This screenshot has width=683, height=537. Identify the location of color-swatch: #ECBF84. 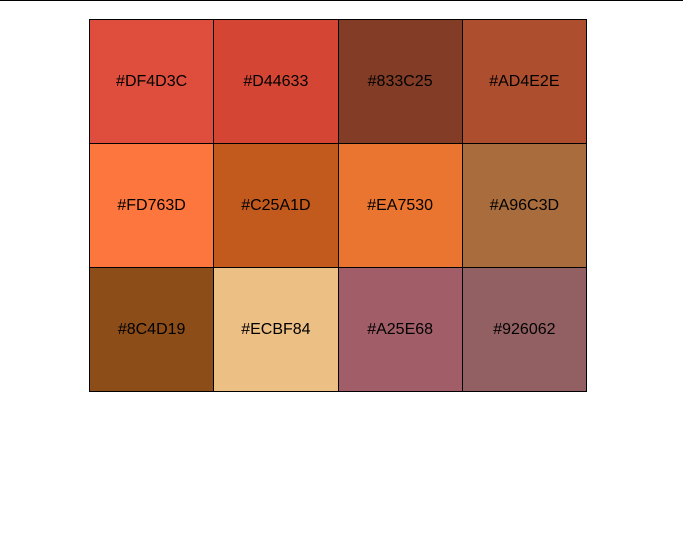
(276, 330).